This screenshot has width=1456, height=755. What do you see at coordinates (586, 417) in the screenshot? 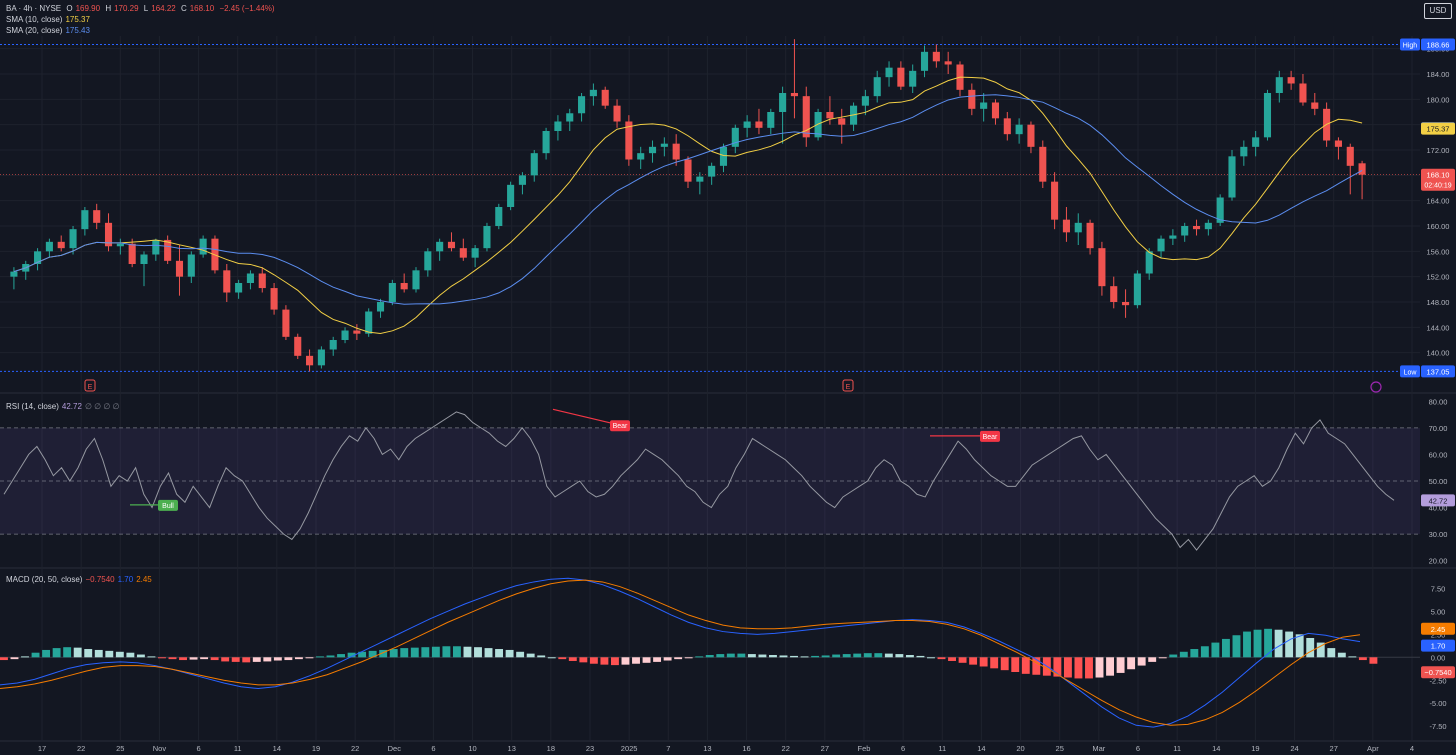
I see `rsi-divergence-line` at bounding box center [586, 417].